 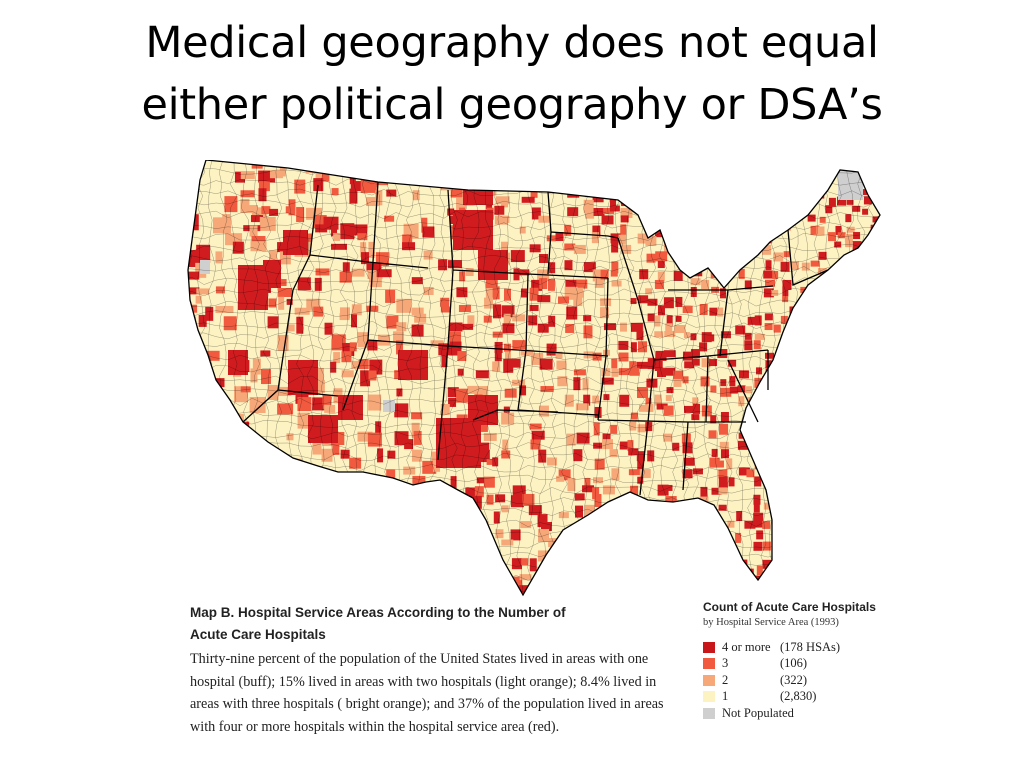 What do you see at coordinates (784, 376) in the screenshot?
I see `hsa-boundary-line` at bounding box center [784, 376].